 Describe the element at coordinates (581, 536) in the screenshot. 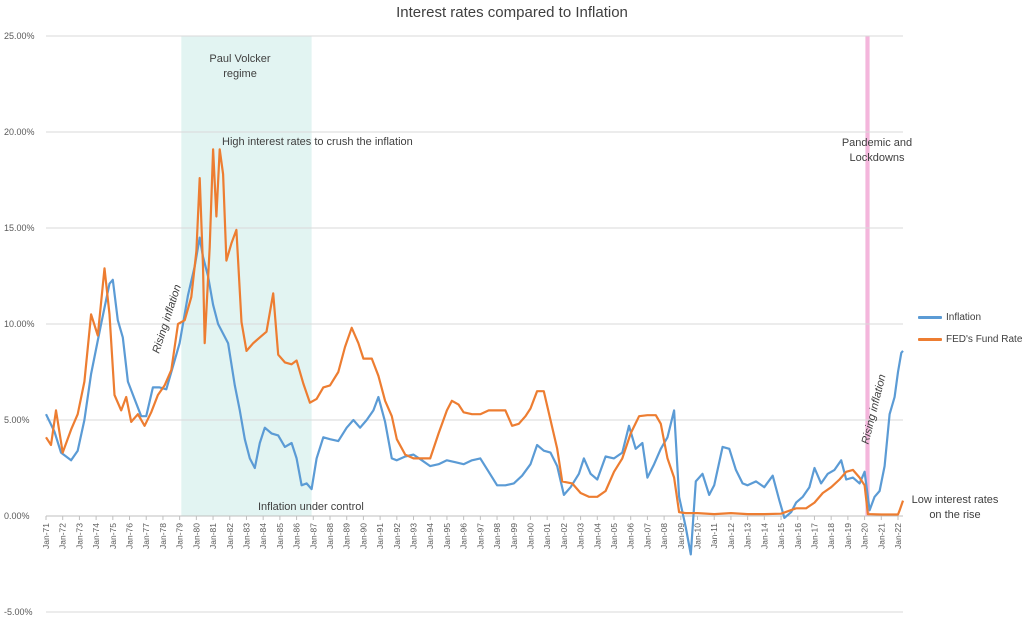

I see `x-tick-label: Jan-03` at that location.